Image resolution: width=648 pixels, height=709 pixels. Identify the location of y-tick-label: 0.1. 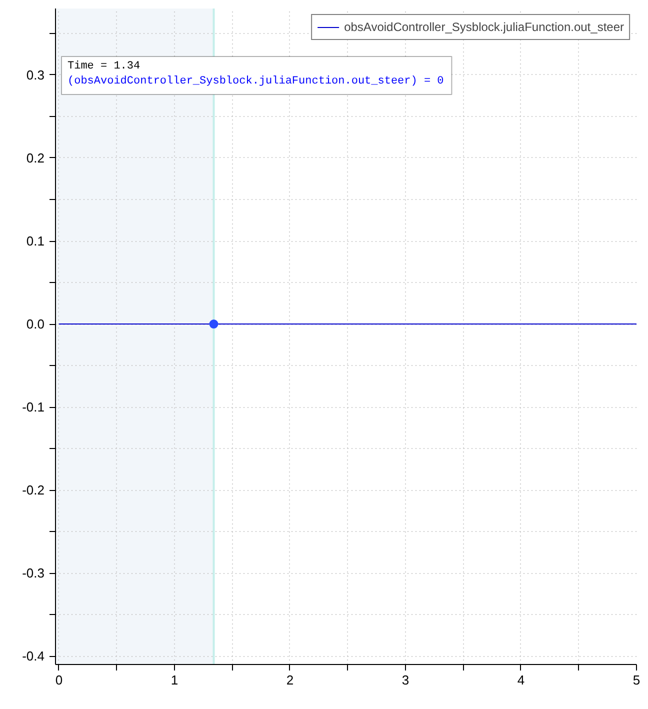
(35, 241).